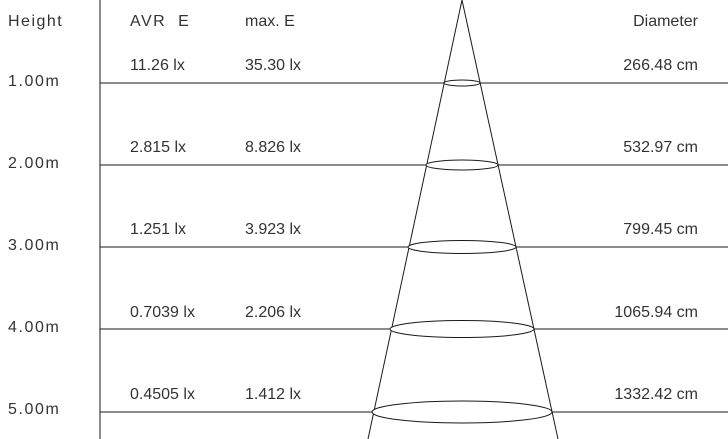 The height and width of the screenshot is (439, 728). I want to click on cone-left-edge, so click(415, 219).